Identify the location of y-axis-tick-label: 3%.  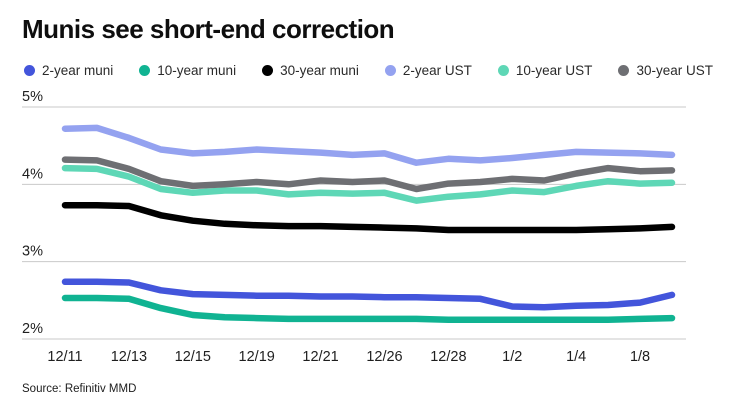
(32, 252).